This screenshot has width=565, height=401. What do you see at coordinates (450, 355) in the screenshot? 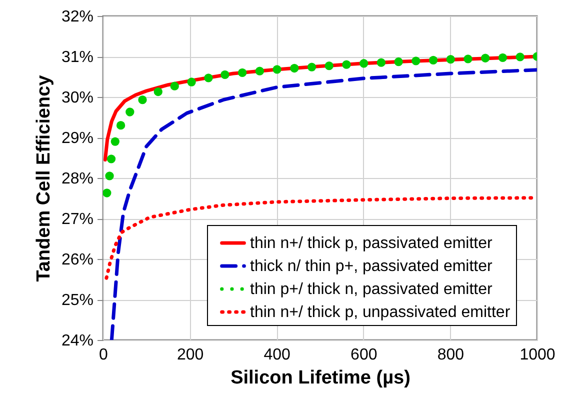
I see `x-tick-label: 800` at bounding box center [450, 355].